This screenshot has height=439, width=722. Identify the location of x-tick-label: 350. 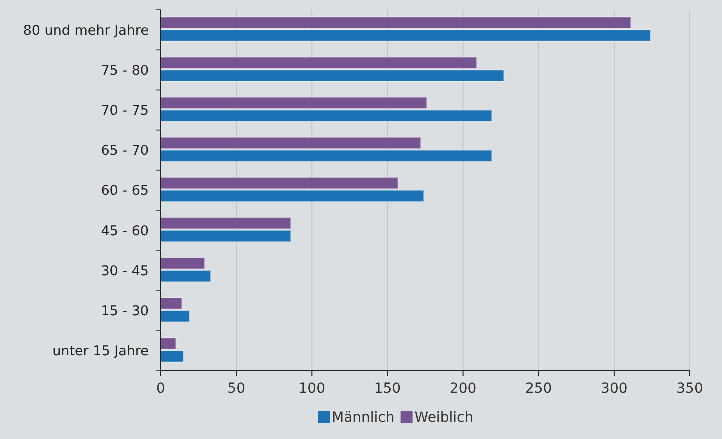
(690, 389).